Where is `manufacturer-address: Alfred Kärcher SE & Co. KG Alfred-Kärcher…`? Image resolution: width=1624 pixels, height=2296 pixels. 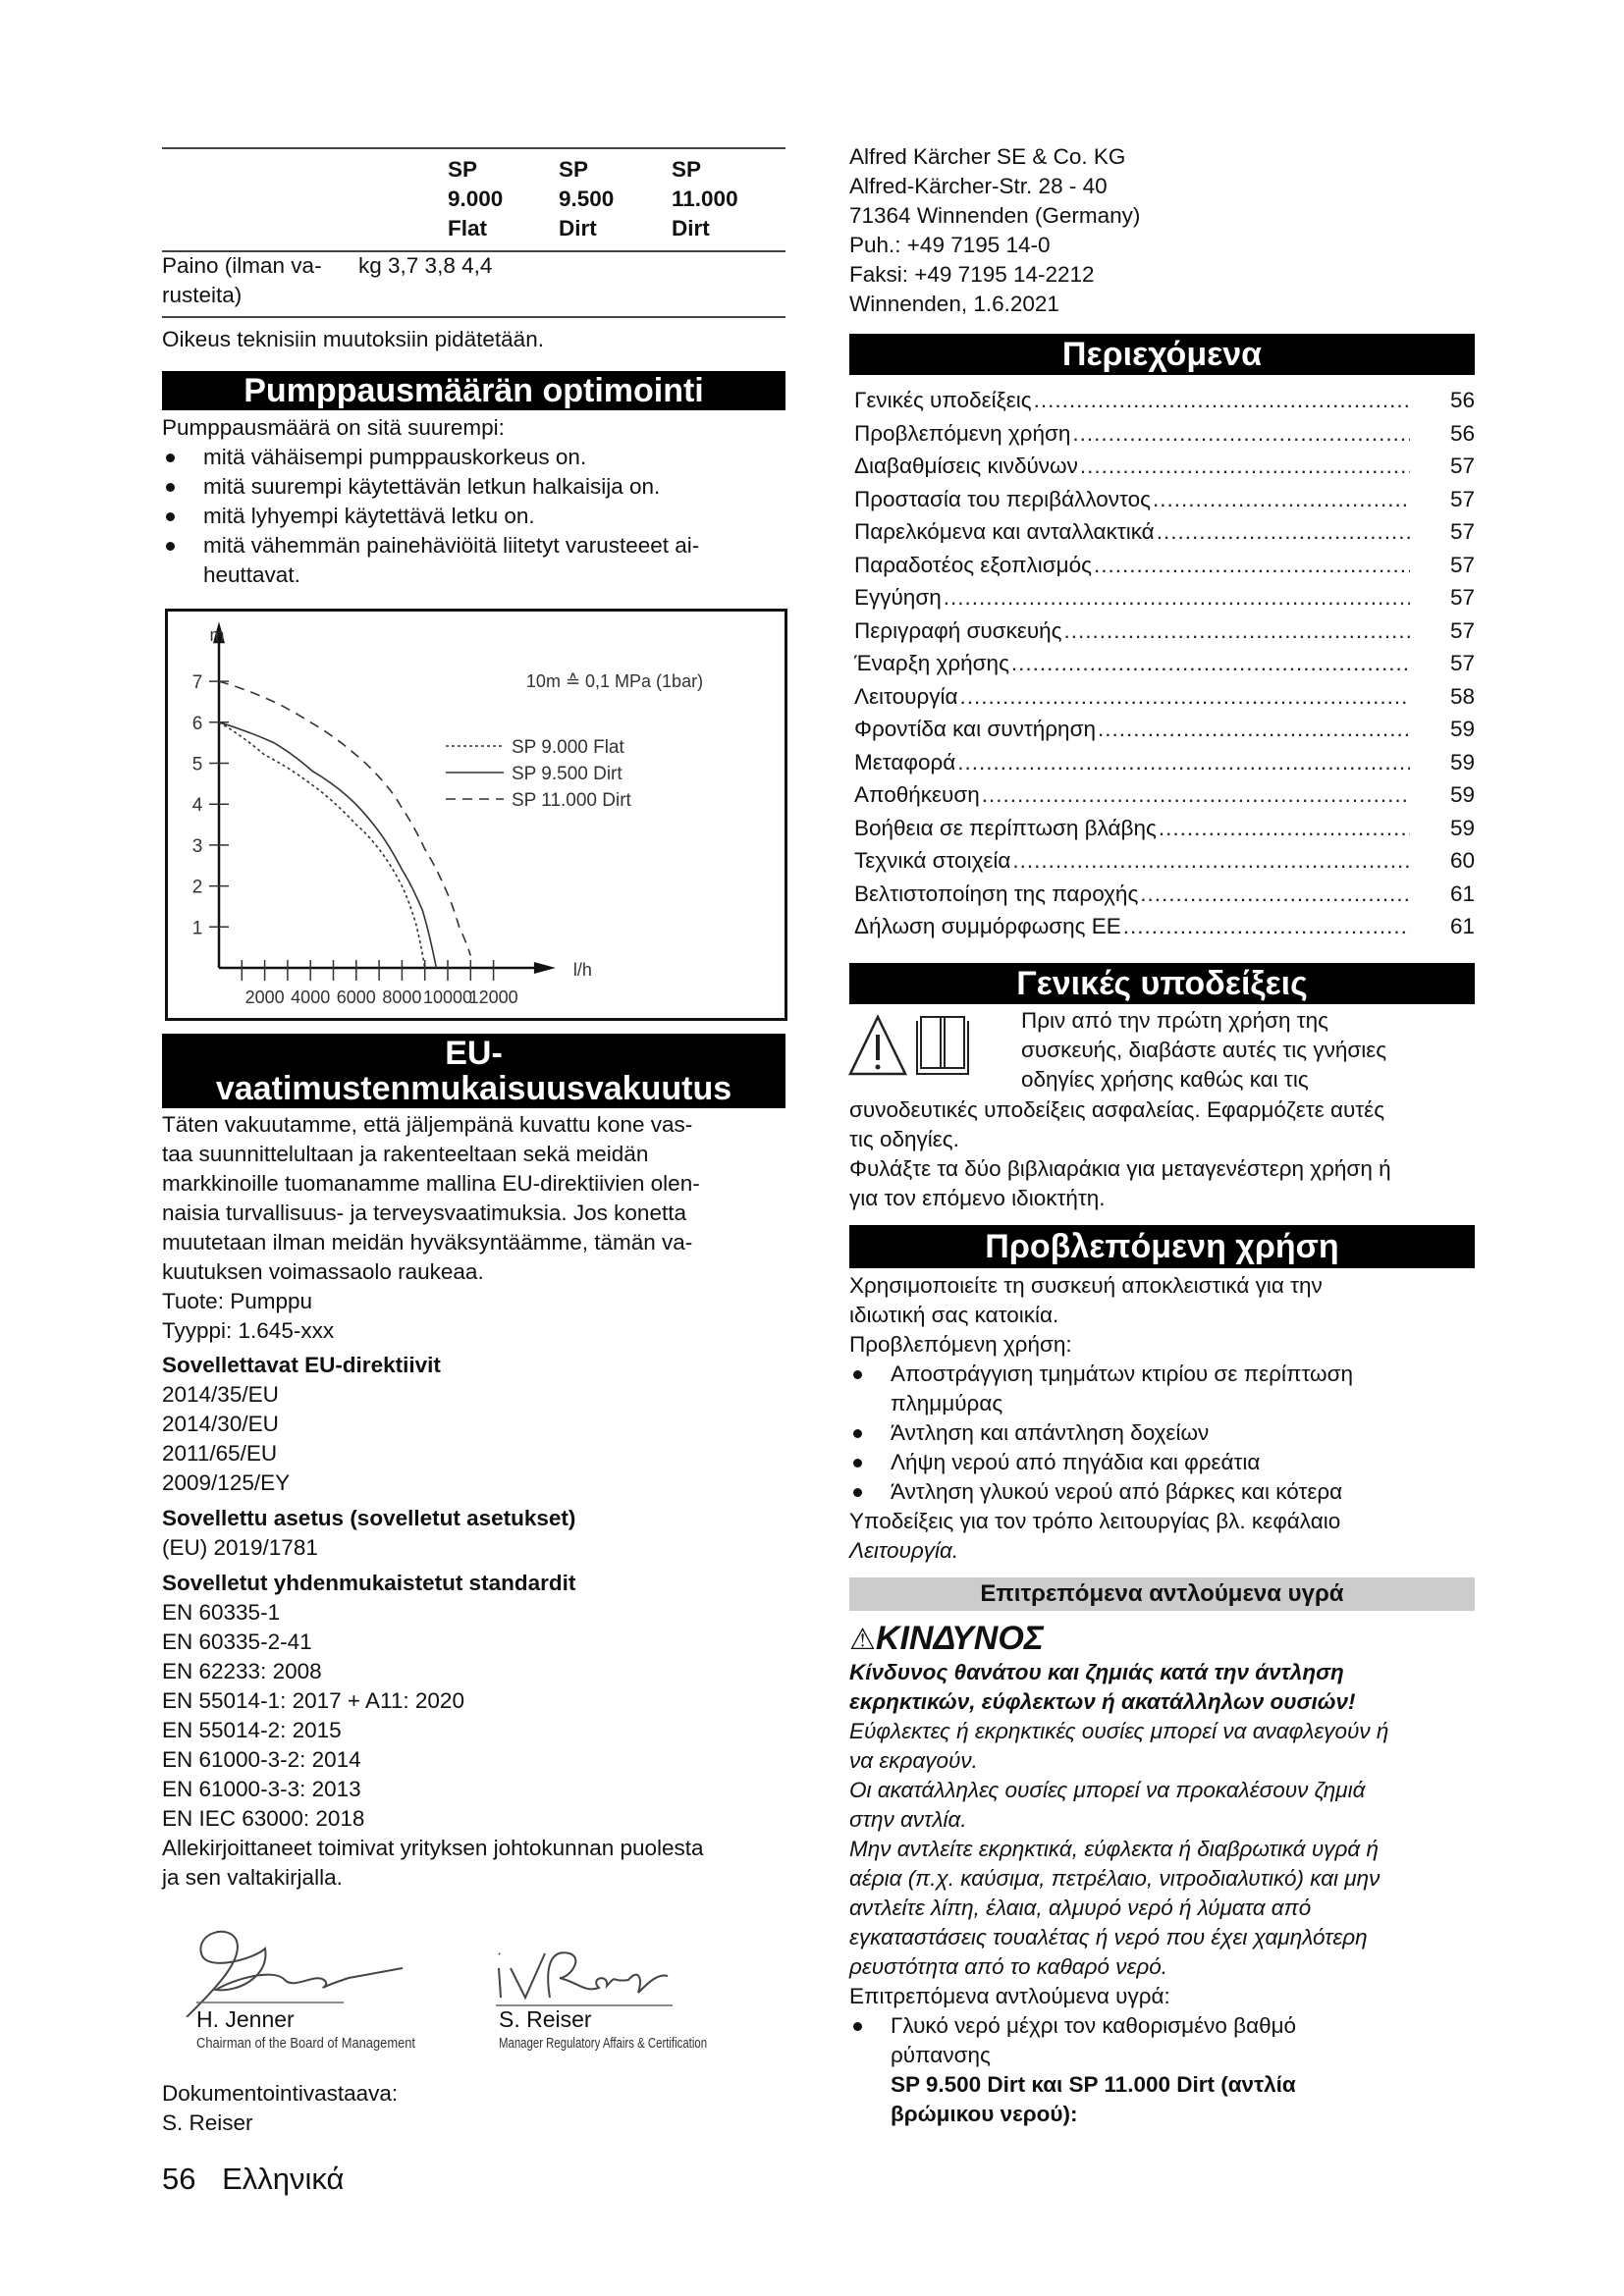
manufacturer-address: Alfred Kärcher SE & Co. KG Alfred-Kärcher… is located at coordinates (994, 230).